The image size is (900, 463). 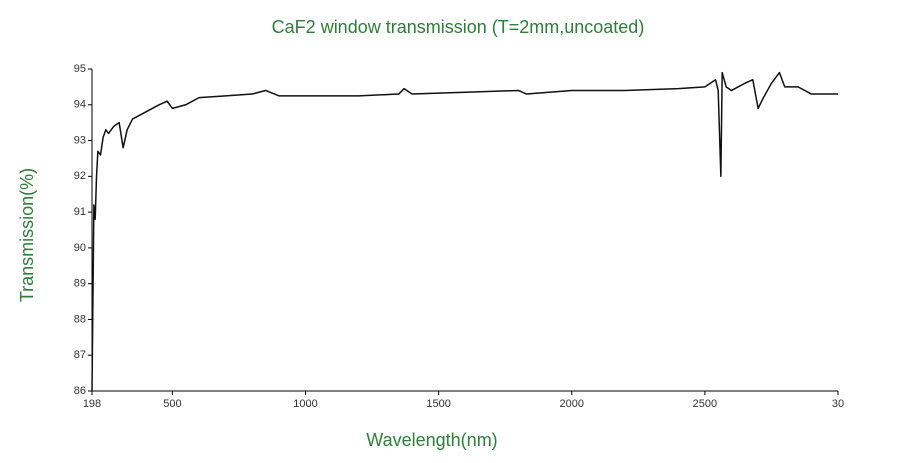 What do you see at coordinates (172, 404) in the screenshot?
I see `x-tick-label: 500` at bounding box center [172, 404].